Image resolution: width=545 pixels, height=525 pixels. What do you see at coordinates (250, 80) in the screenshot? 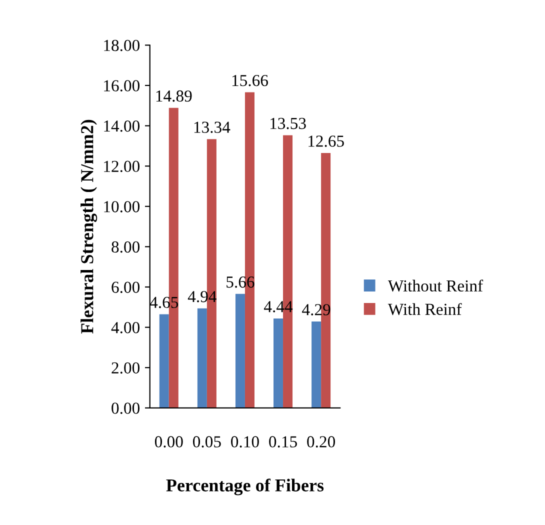
I see `data-label: 15.66` at bounding box center [250, 80].